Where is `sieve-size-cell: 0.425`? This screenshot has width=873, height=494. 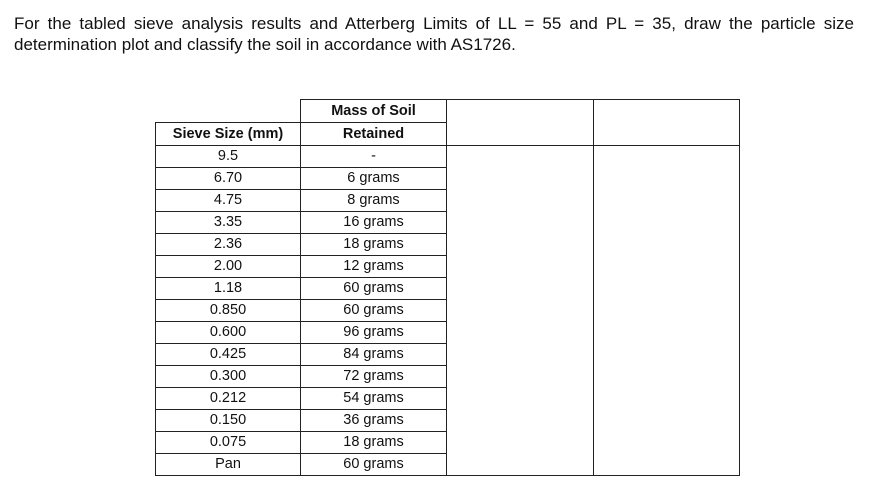 sieve-size-cell: 0.425 is located at coordinates (228, 354).